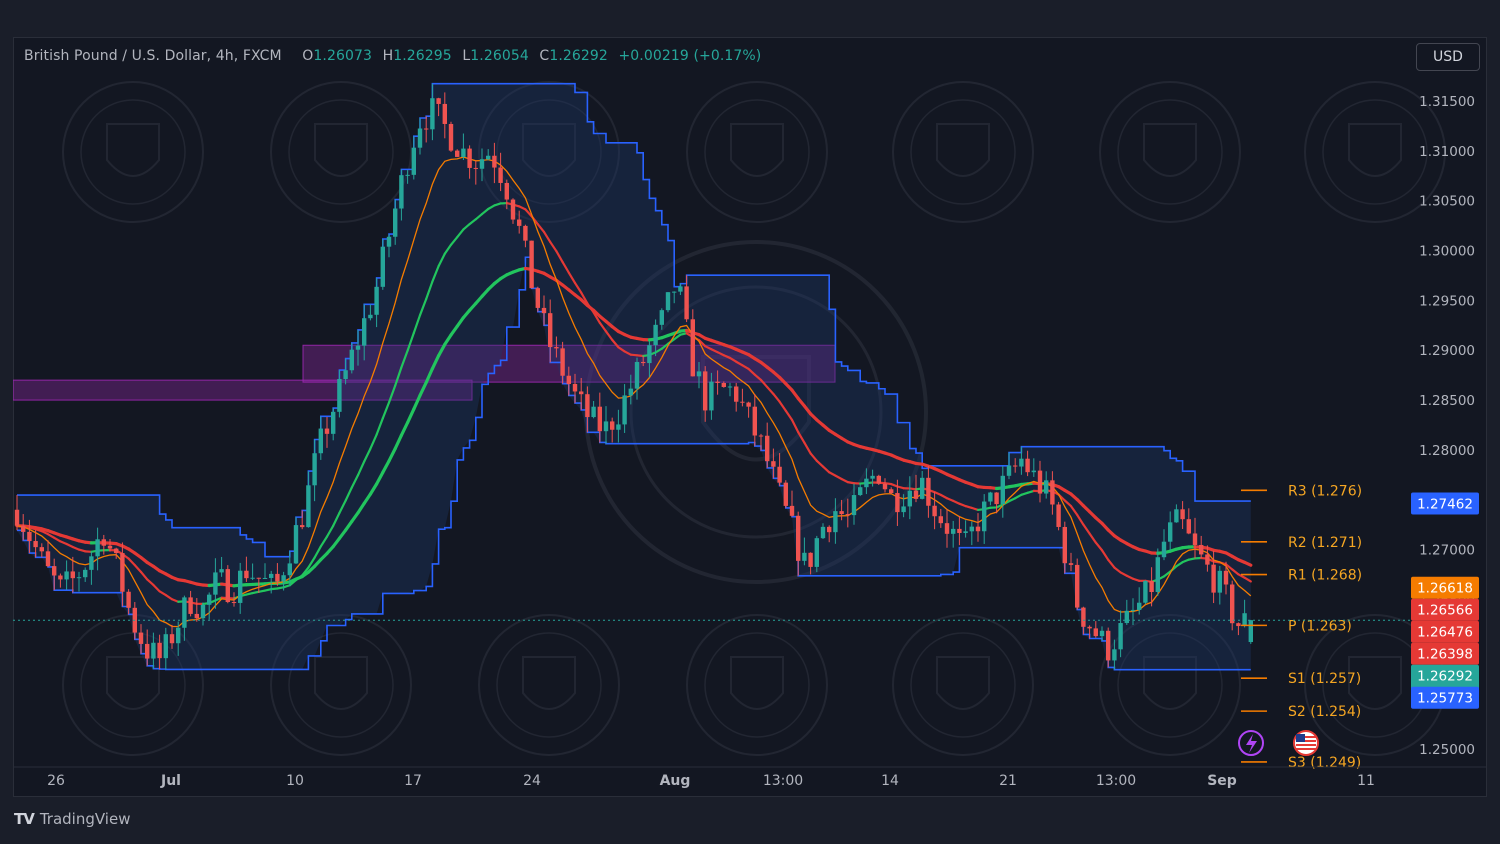 The image size is (1500, 844). I want to click on symbol-name: British Pound / U.S. Dollar, 4h, FXCM, so click(153, 56).